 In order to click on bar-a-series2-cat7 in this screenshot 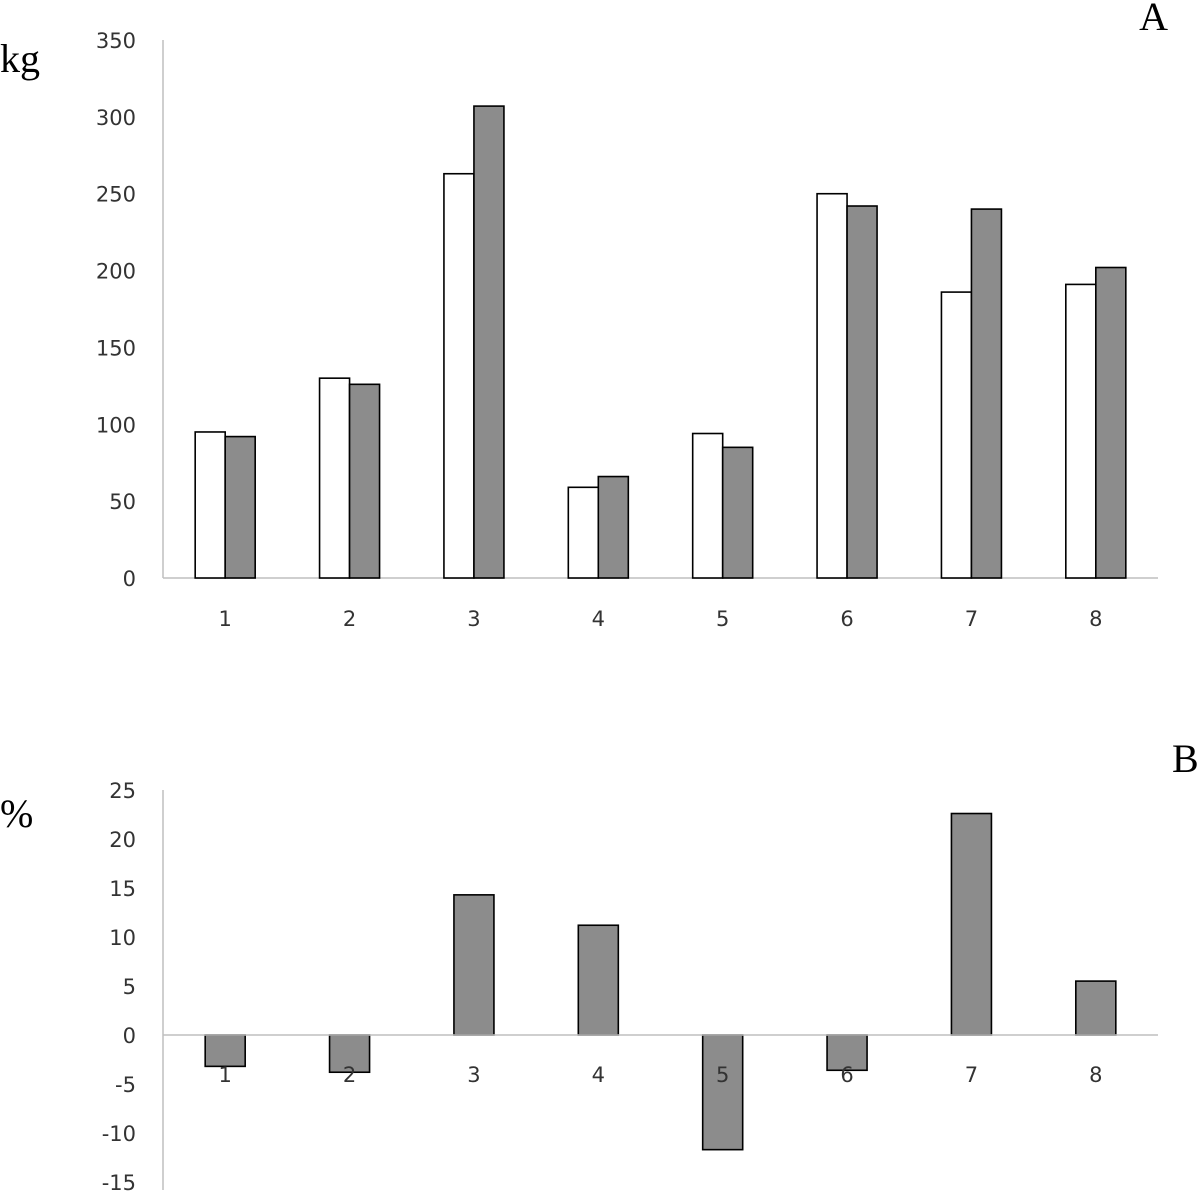, I will do `click(986, 393)`.